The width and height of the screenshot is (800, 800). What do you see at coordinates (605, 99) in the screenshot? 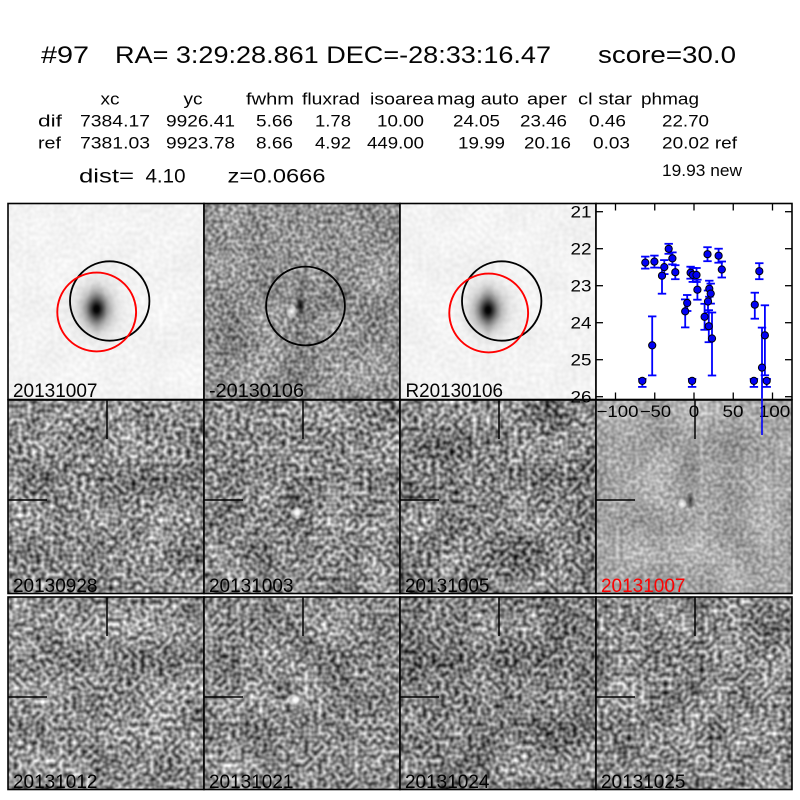
I see `svg-text: cl star` at bounding box center [605, 99].